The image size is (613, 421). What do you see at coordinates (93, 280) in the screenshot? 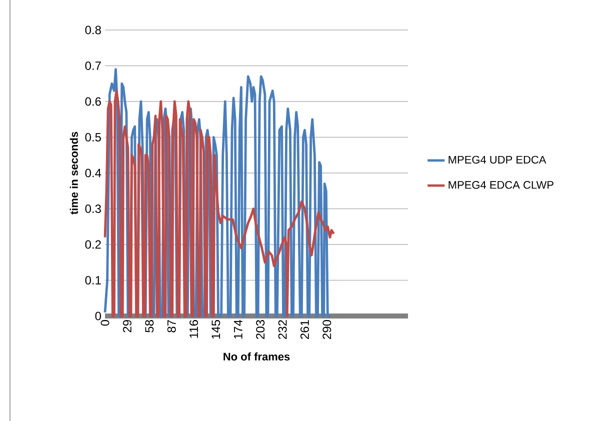
I see `y-tick-label: 0.1` at bounding box center [93, 280].